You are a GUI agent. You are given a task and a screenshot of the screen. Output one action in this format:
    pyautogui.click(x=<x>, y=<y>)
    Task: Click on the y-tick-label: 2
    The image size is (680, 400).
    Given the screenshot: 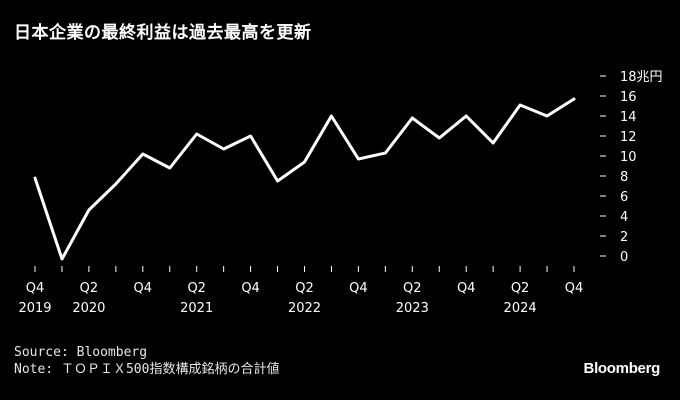 What is the action you would take?
    pyautogui.click(x=624, y=237)
    